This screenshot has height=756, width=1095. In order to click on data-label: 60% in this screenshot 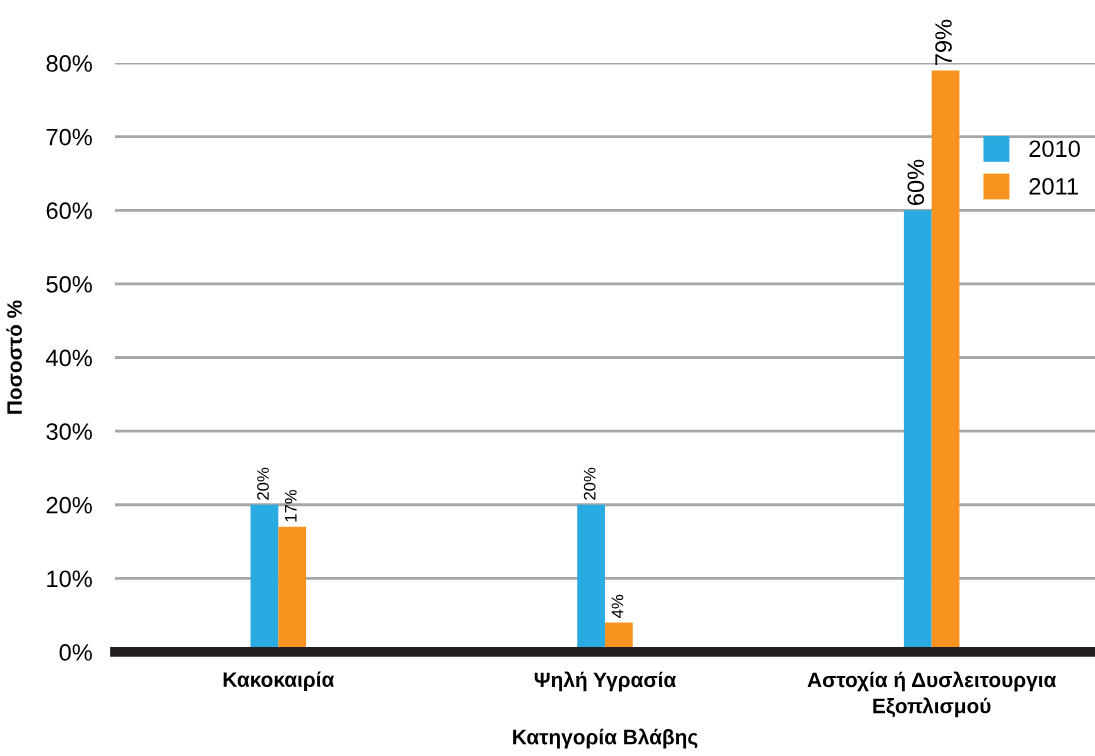, I will do `click(916, 182)`.